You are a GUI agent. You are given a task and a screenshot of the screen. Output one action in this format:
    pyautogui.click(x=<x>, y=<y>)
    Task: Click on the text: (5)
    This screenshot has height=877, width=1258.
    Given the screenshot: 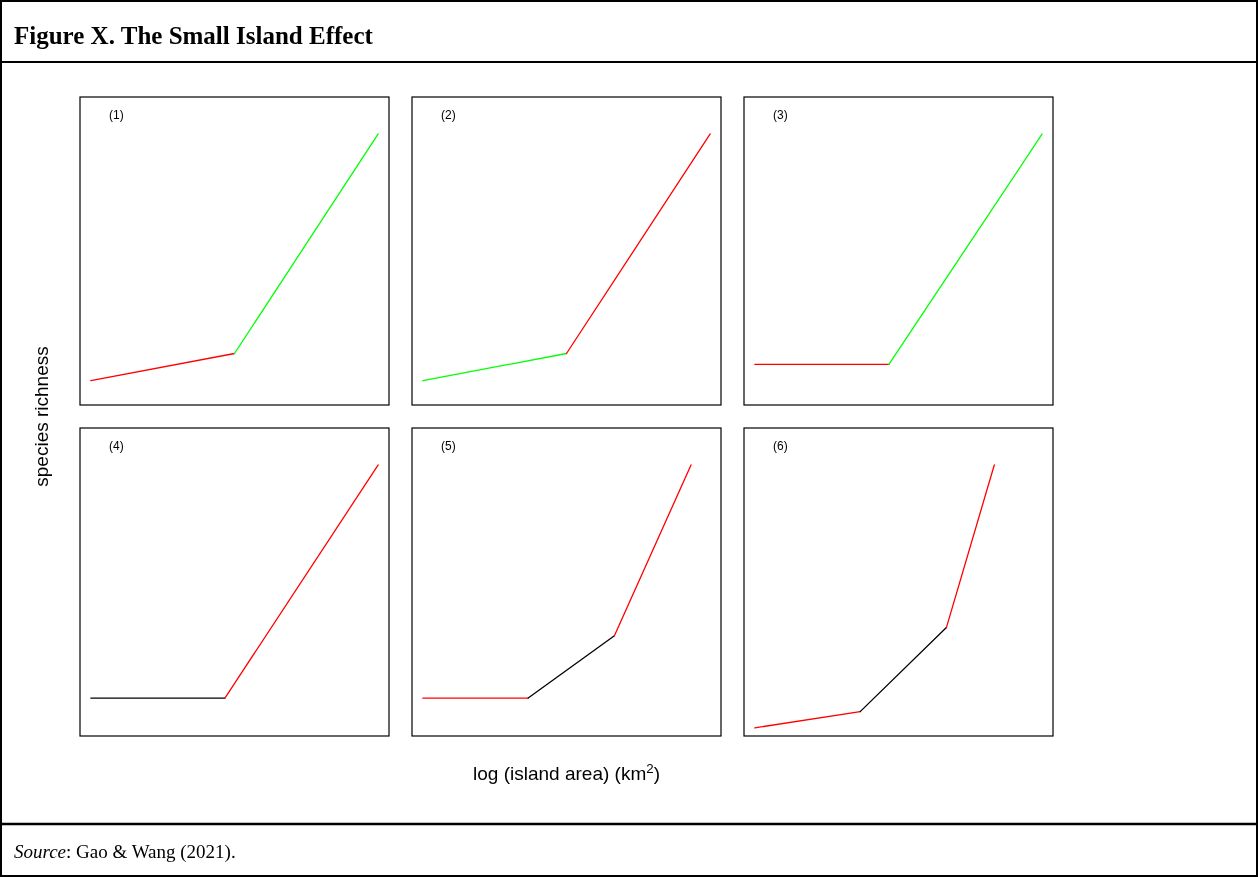 What is the action you would take?
    pyautogui.click(x=448, y=446)
    